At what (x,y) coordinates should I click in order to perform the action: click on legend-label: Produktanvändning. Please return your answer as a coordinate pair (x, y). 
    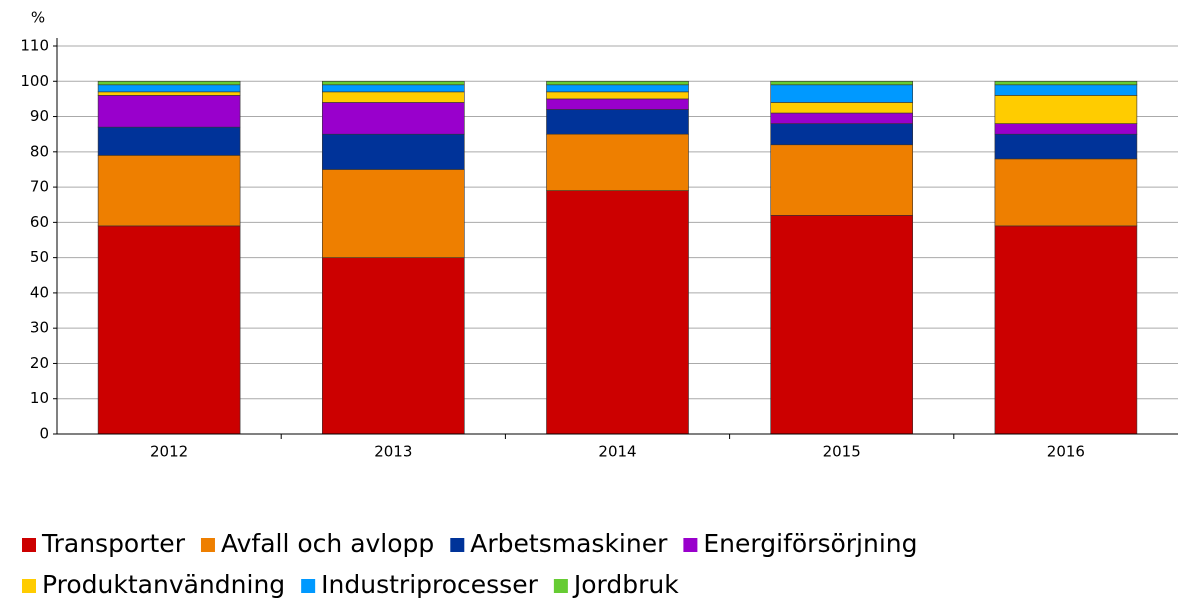
    Looking at the image, I should click on (163, 584).